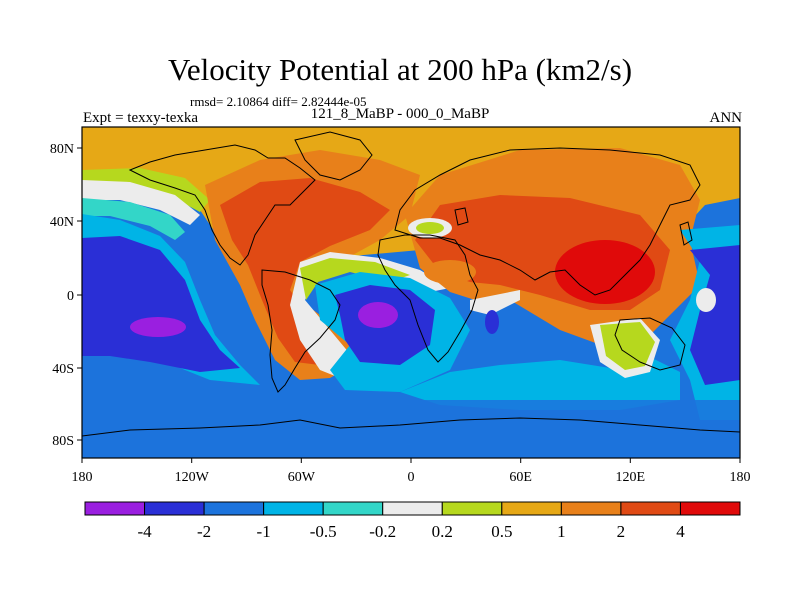  I want to click on x-tick-60e: 60E, so click(520, 477).